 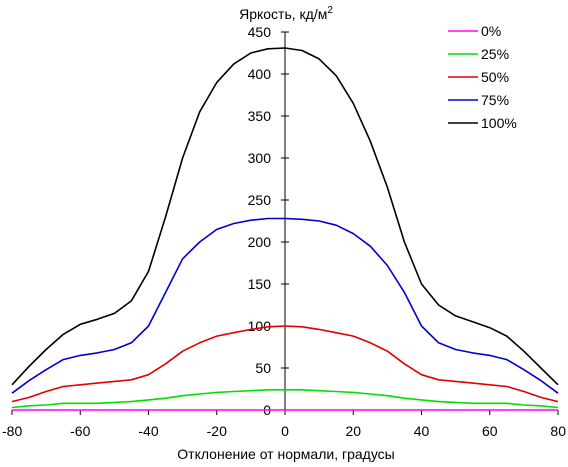 I want to click on legend-label: 0%, so click(x=491, y=31).